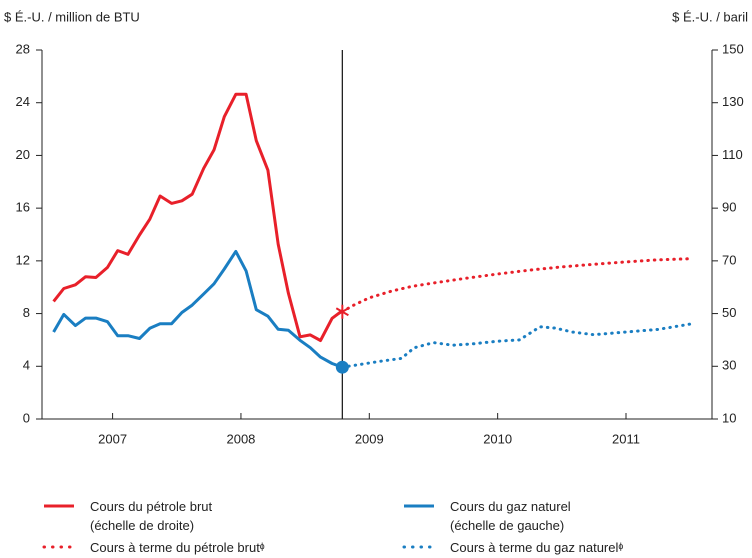 The image size is (752, 558). What do you see at coordinates (729, 207) in the screenshot?
I see `y2-tick-label: 90` at bounding box center [729, 207].